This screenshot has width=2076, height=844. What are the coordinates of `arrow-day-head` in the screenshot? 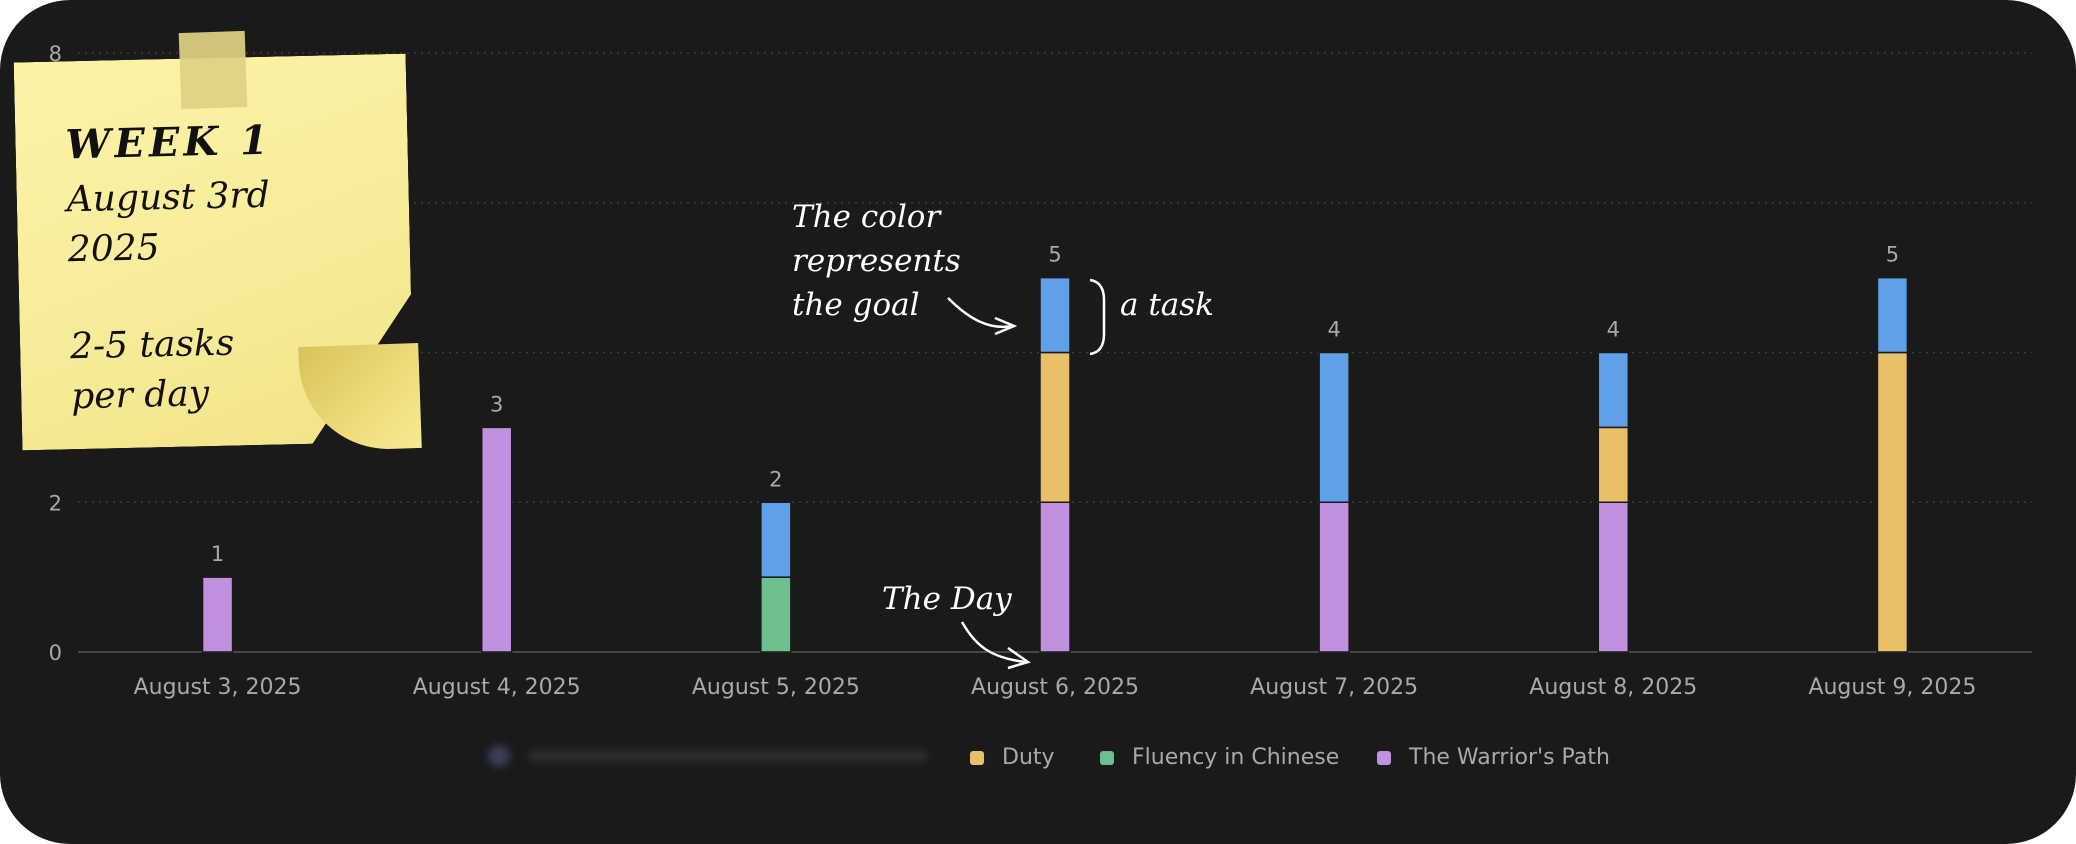 It's located at (1019, 658).